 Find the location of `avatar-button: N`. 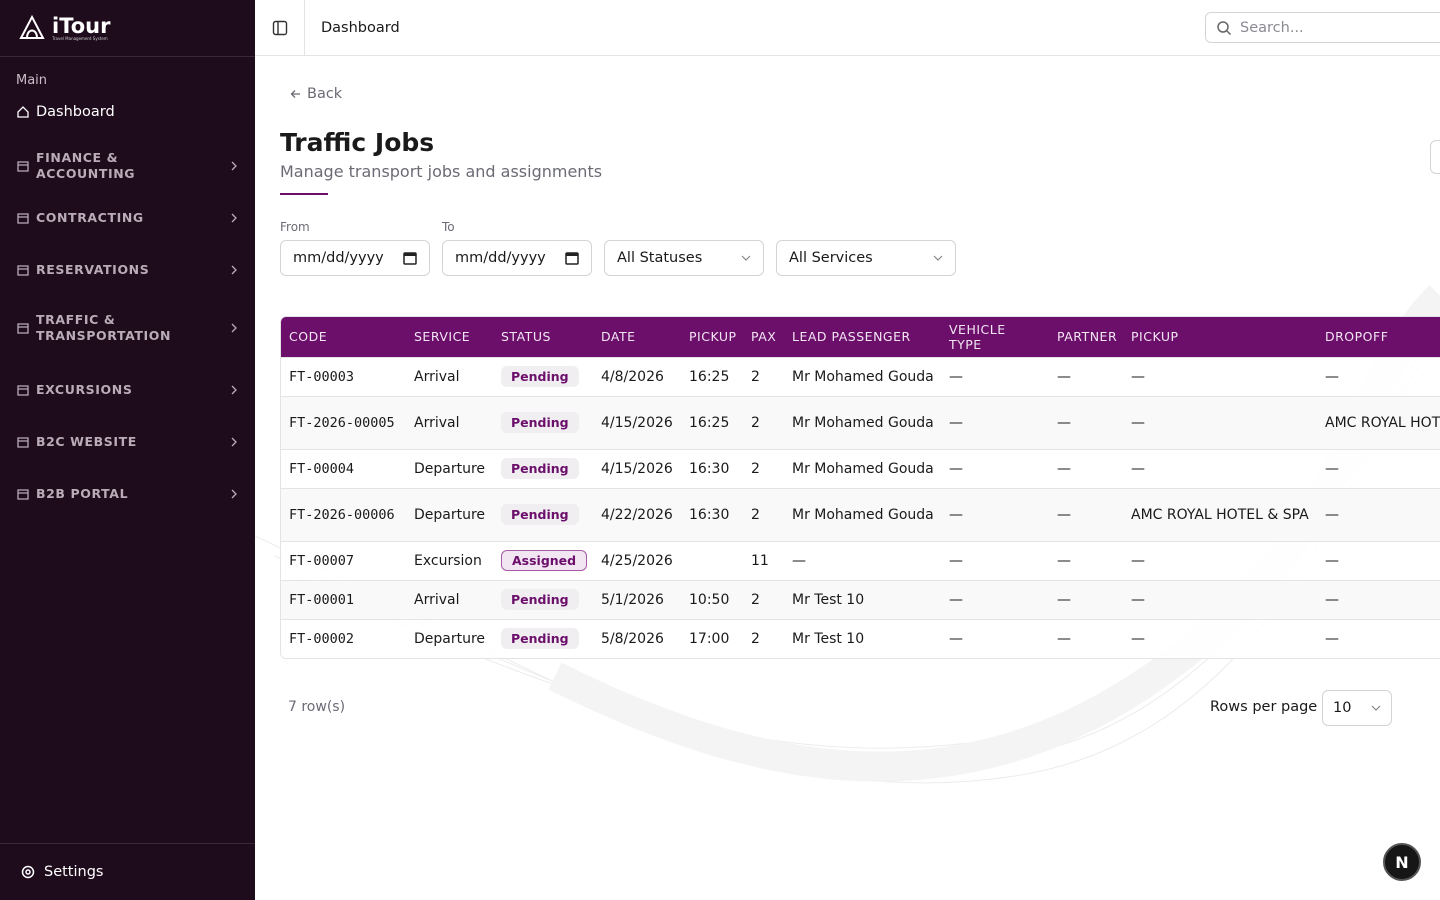

avatar-button: N is located at coordinates (1402, 862).